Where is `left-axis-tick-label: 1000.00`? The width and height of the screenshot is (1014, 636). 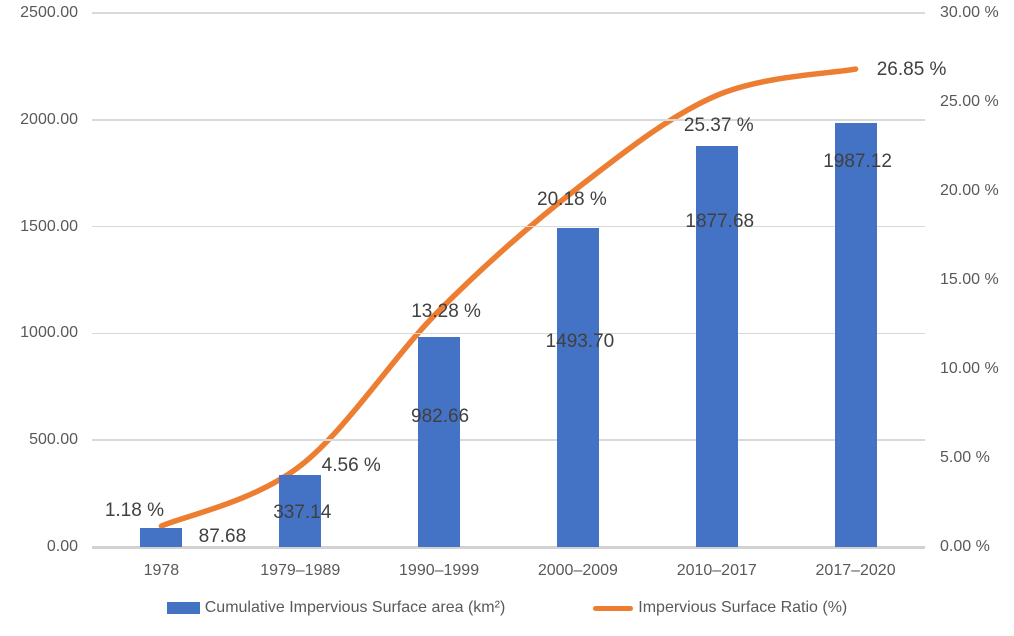
left-axis-tick-label: 1000.00 is located at coordinates (49, 333).